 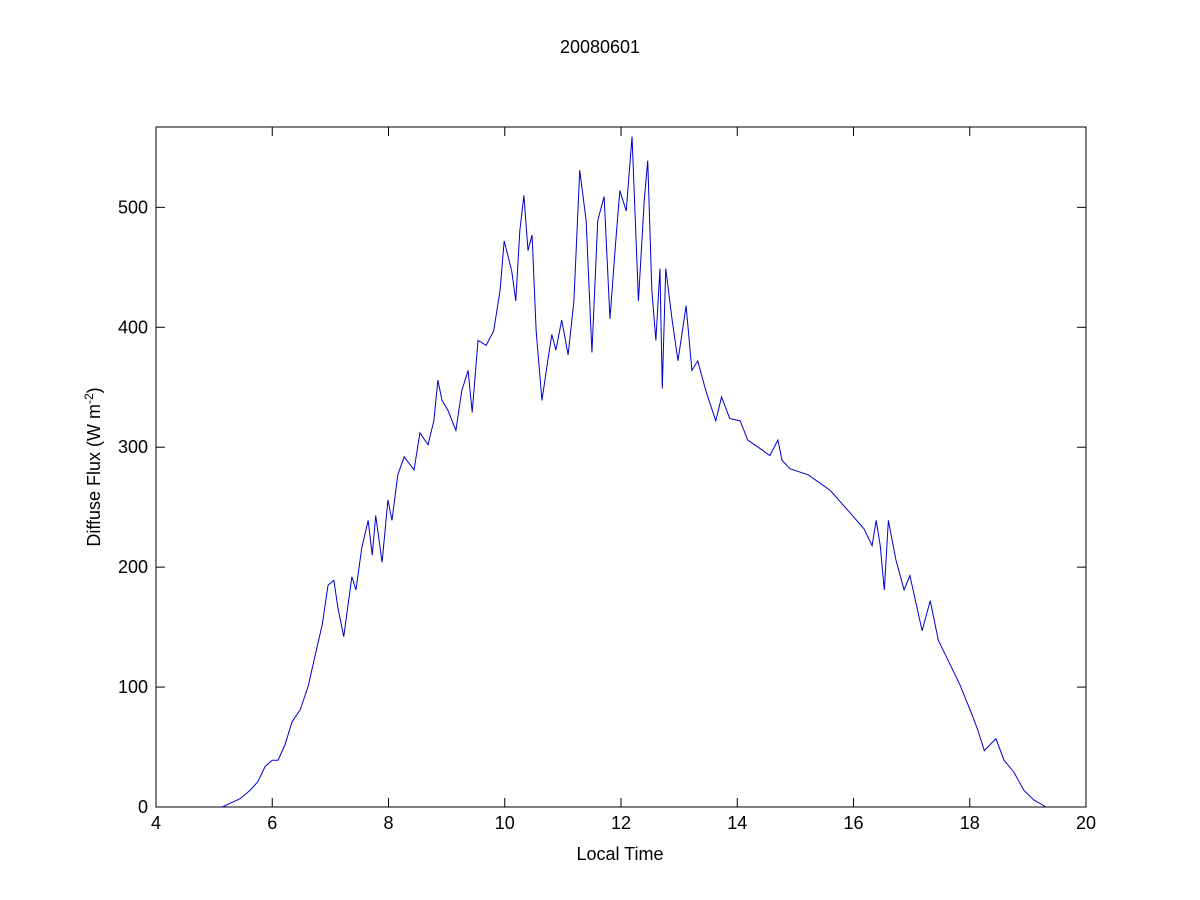 I want to click on x-tick-label: 14, so click(x=737, y=823).